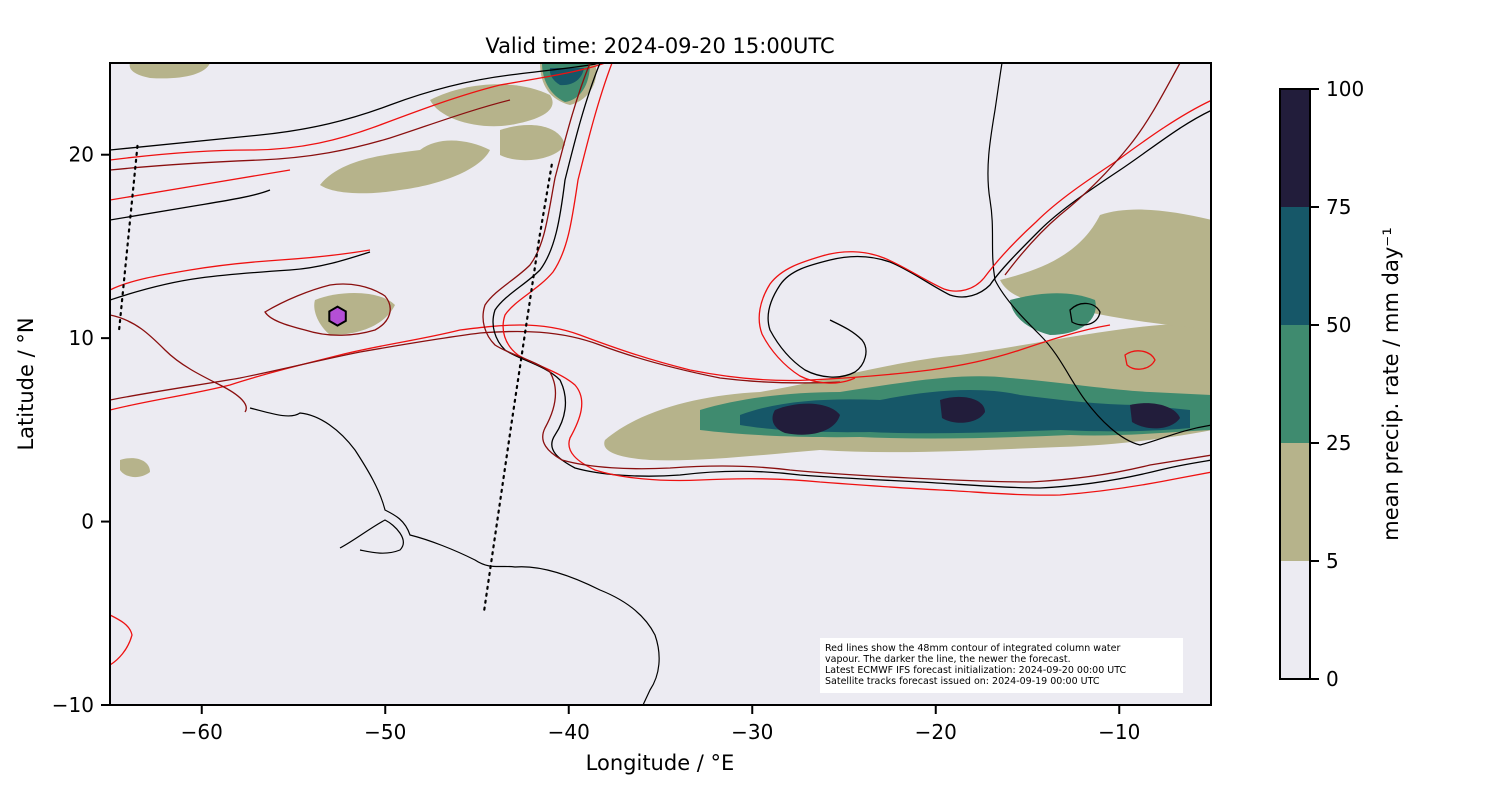 The height and width of the screenshot is (800, 1500). Describe the element at coordinates (660, 724) in the screenshot. I see `longitude-ticks: −60 −50 −40 −30 −20 −10` at that location.